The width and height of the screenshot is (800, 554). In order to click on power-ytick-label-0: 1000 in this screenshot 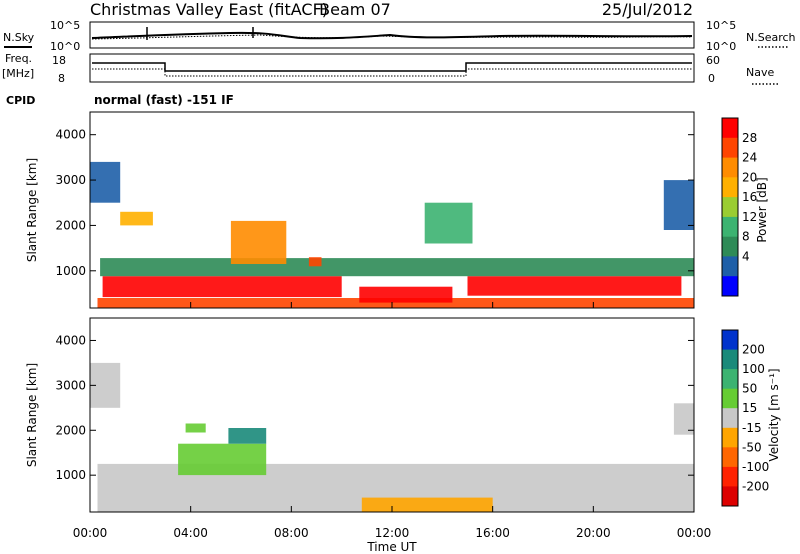, I will do `click(70, 271)`.